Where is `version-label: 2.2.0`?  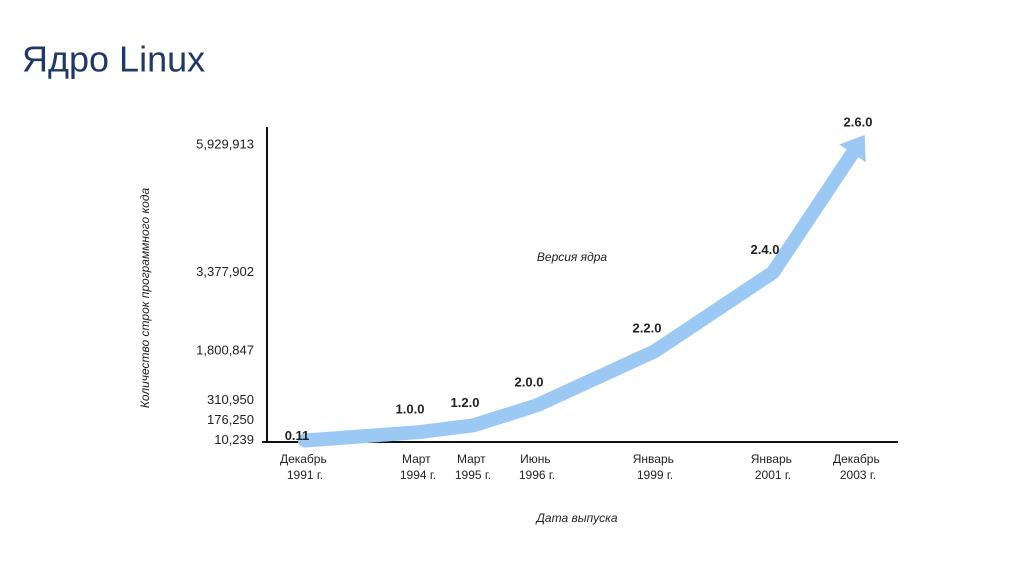
version-label: 2.2.0 is located at coordinates (647, 328).